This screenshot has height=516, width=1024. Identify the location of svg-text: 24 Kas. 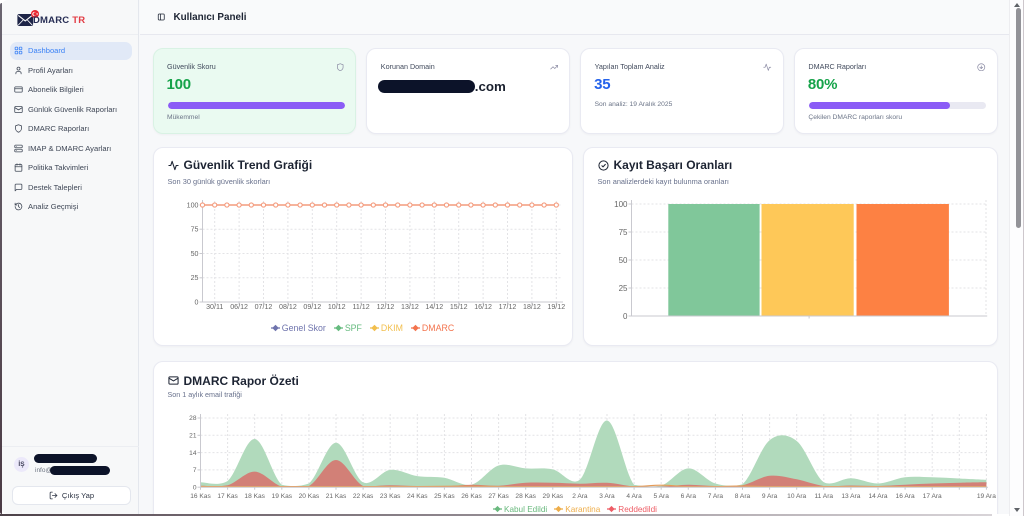
(417, 496).